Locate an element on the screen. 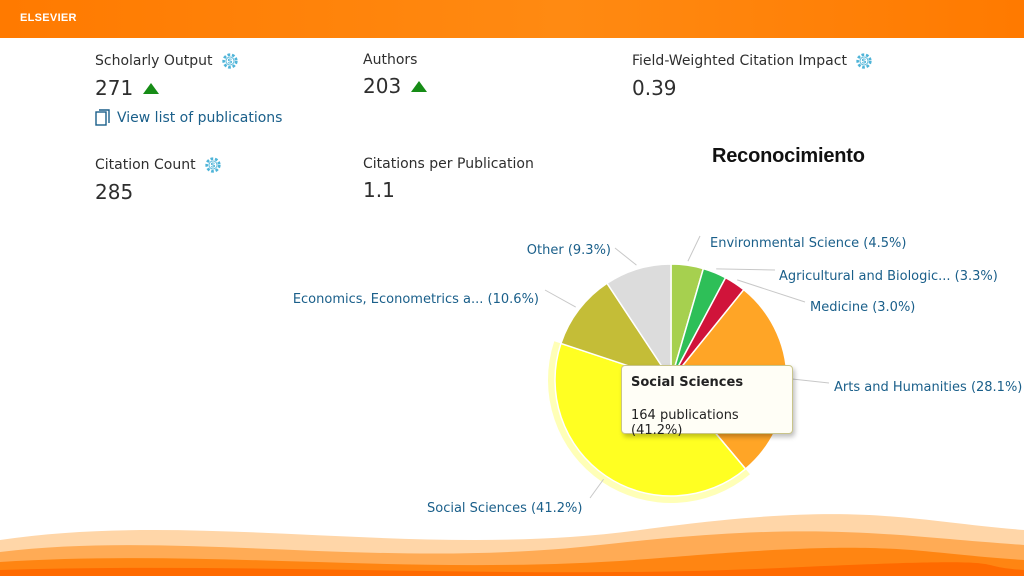 The height and width of the screenshot is (576, 1024). metric-value: 1.1 is located at coordinates (379, 190).